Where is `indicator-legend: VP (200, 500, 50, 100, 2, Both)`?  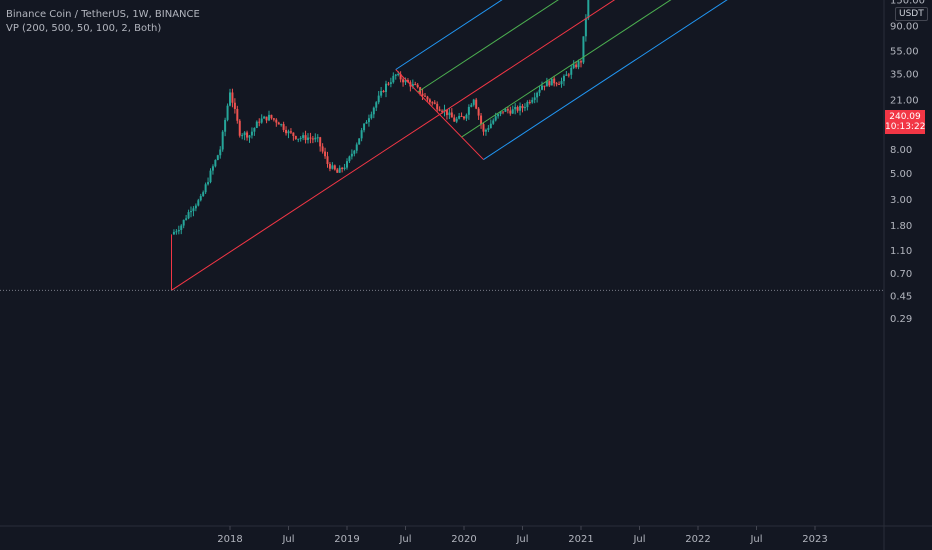 indicator-legend: VP (200, 500, 50, 100, 2, Both) is located at coordinates (84, 28).